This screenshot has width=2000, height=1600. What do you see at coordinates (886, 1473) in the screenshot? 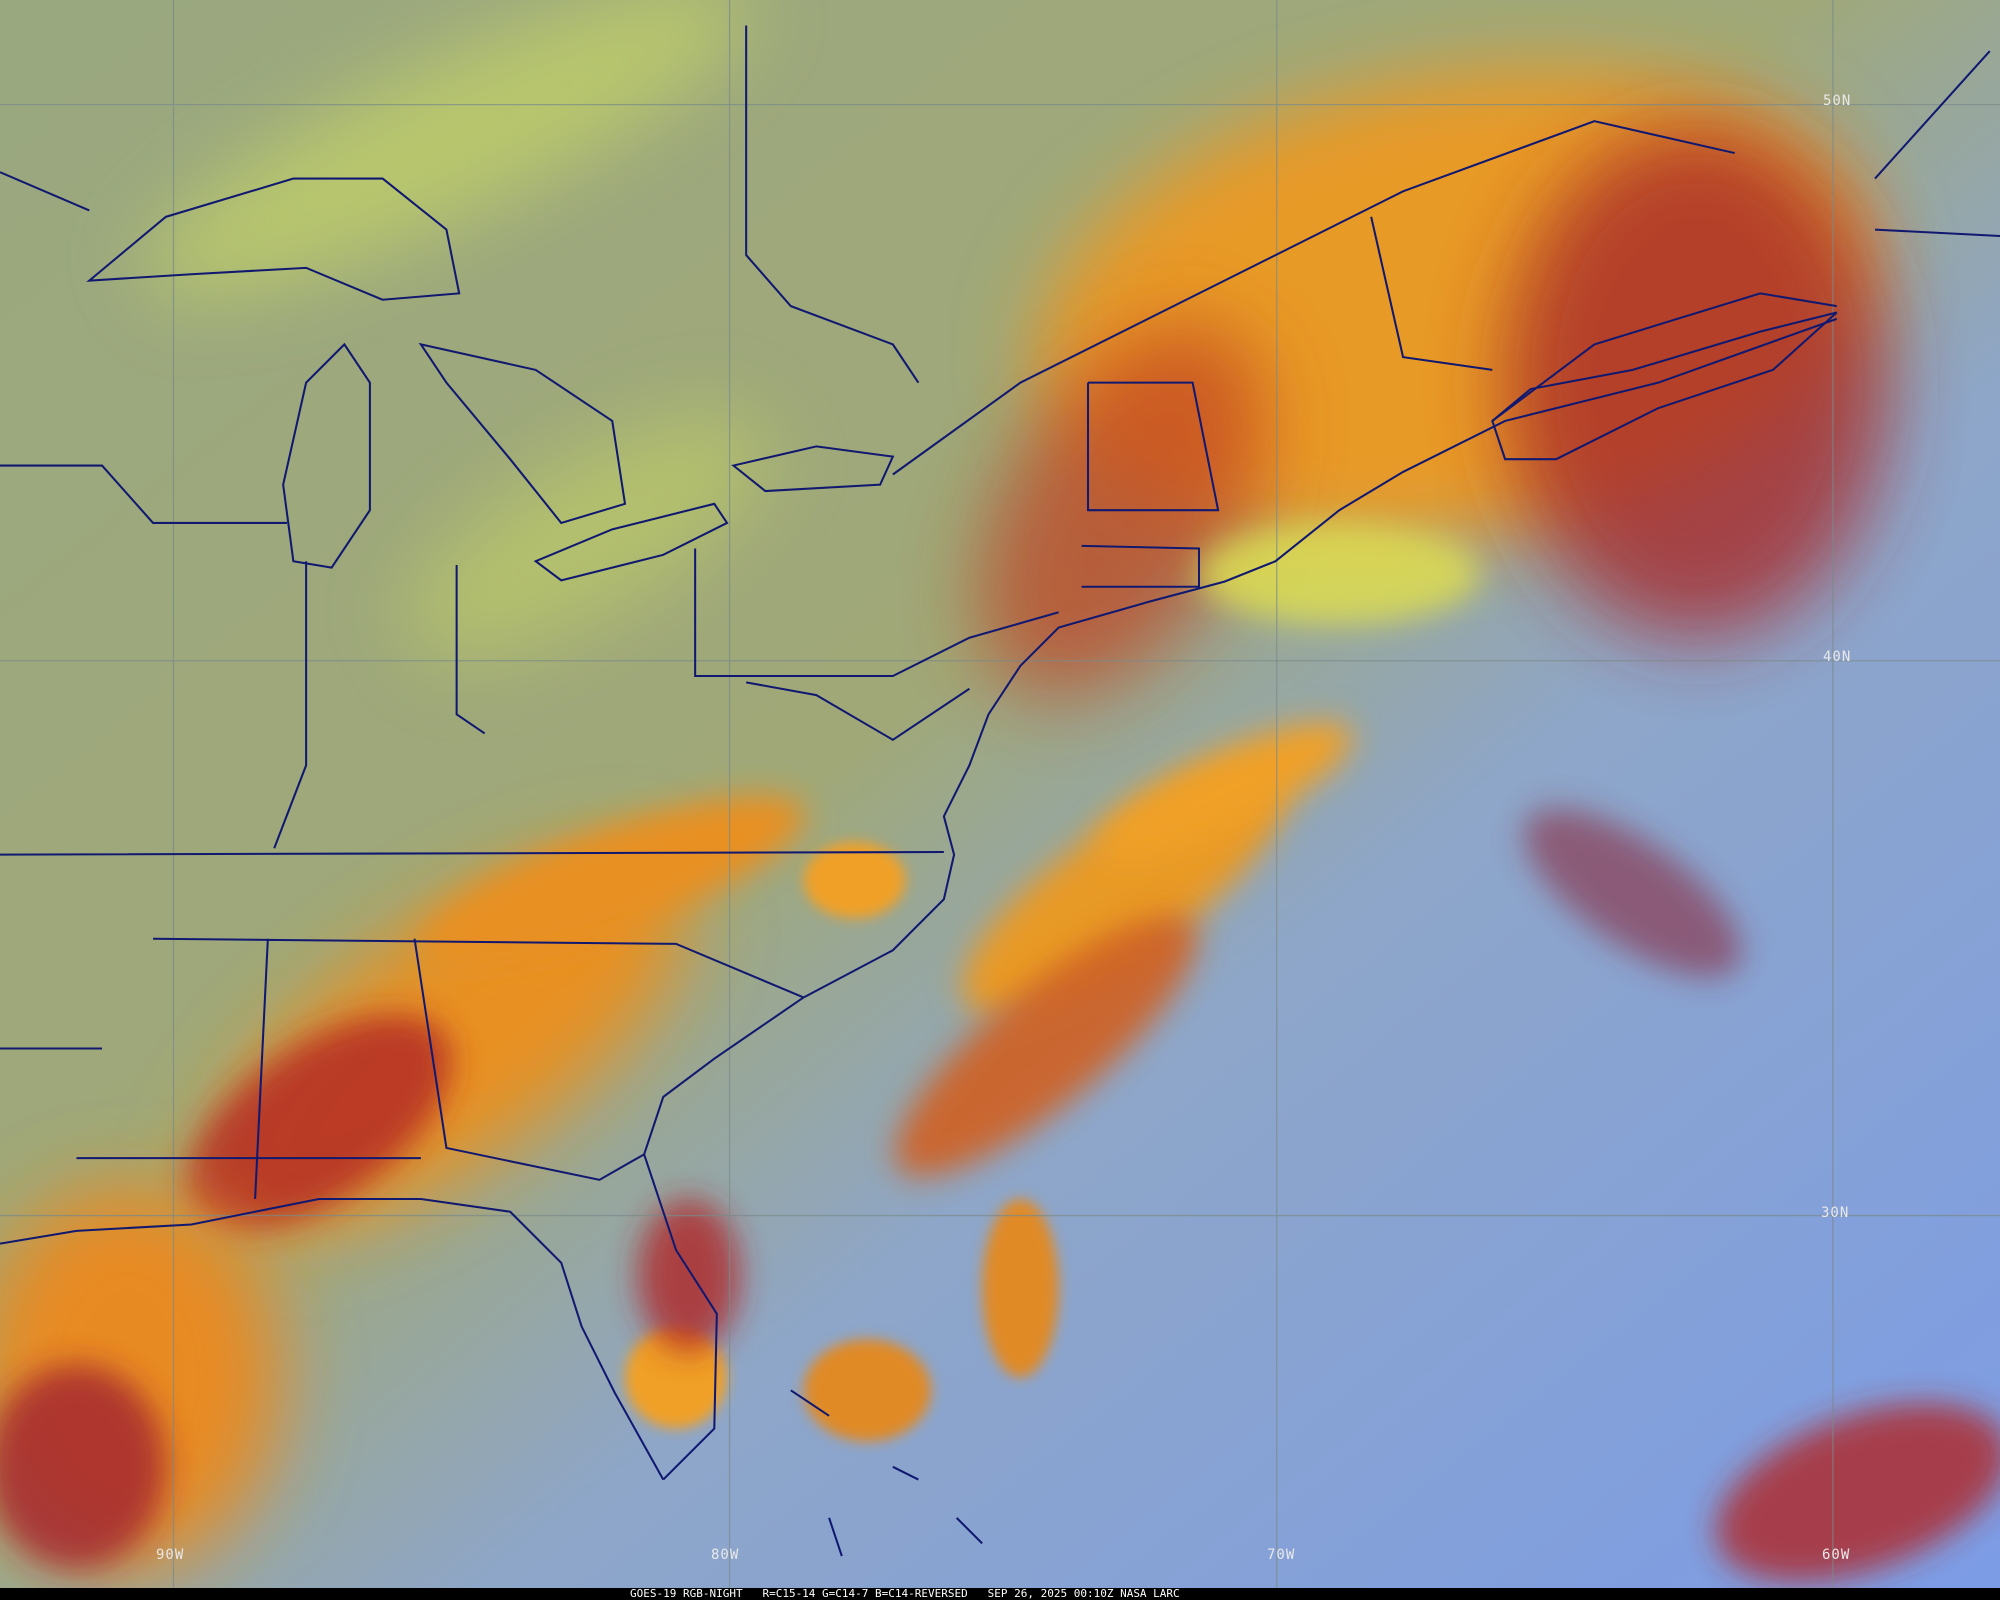
I see `bahamas` at bounding box center [886, 1473].